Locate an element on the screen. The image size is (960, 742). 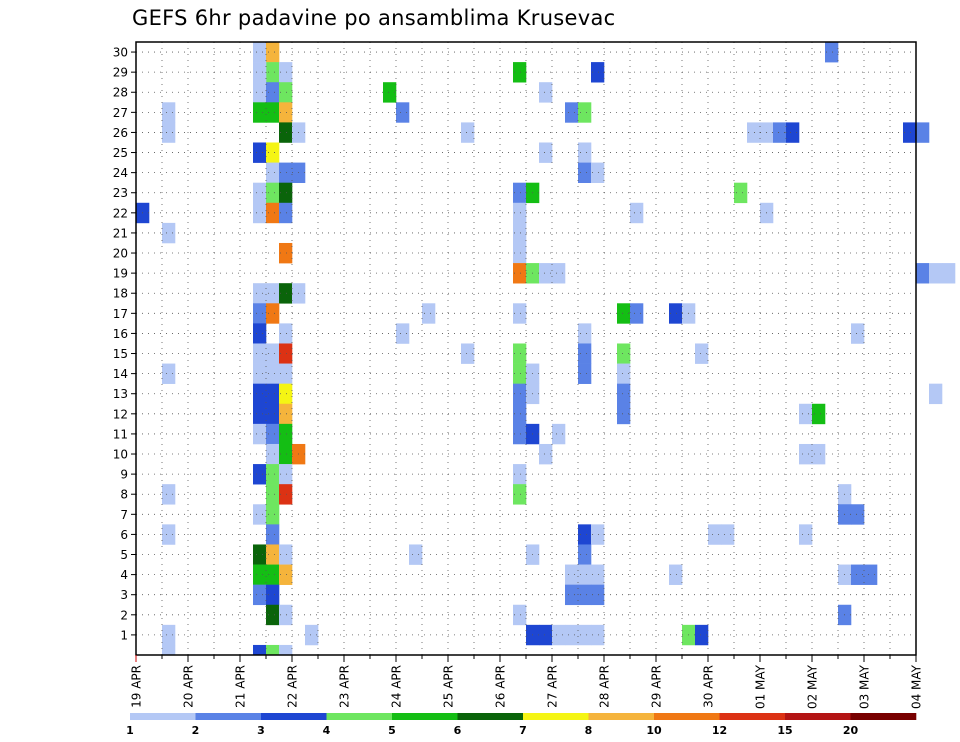
x-tick-label: 22 APR is located at coordinates (293, 686).